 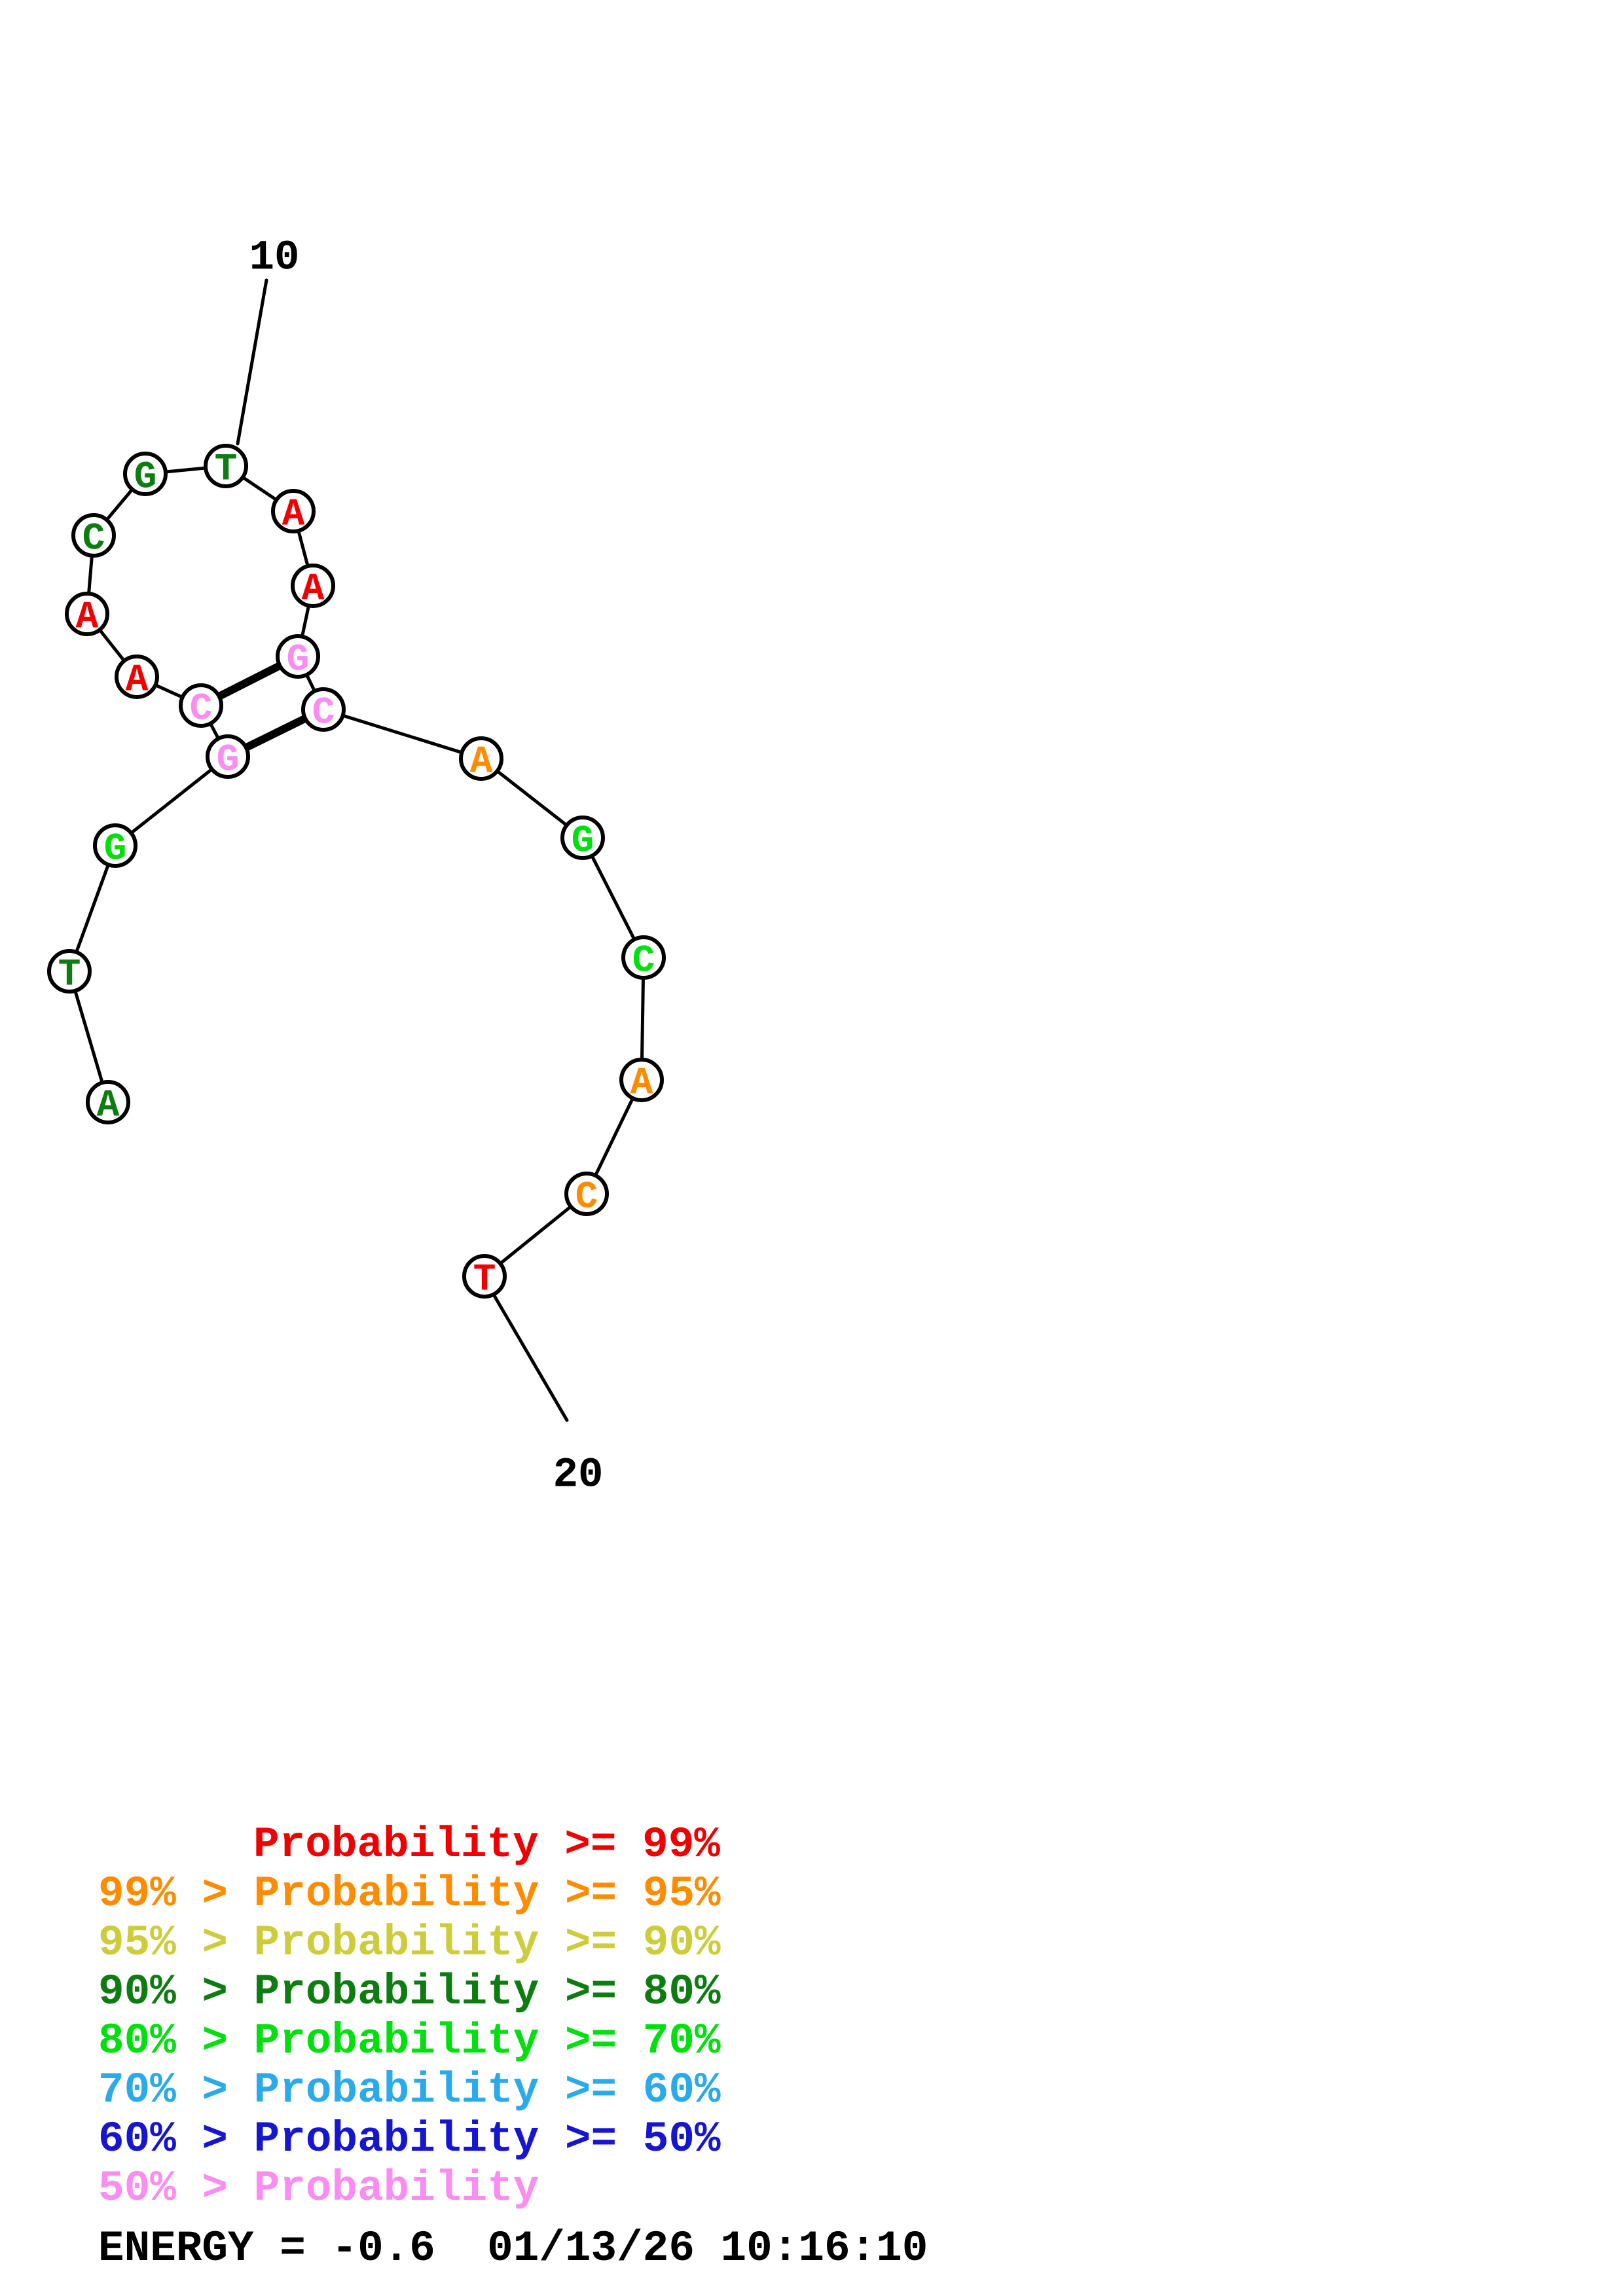 I want to click on nucleotide-letter-A1: A, so click(x=108, y=1106).